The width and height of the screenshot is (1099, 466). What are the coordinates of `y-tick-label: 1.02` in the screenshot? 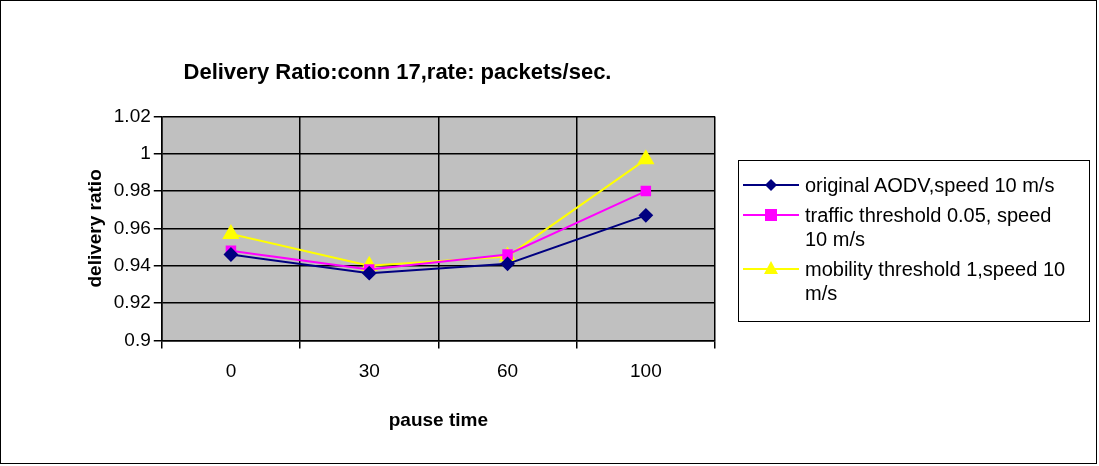 It's located at (132, 115).